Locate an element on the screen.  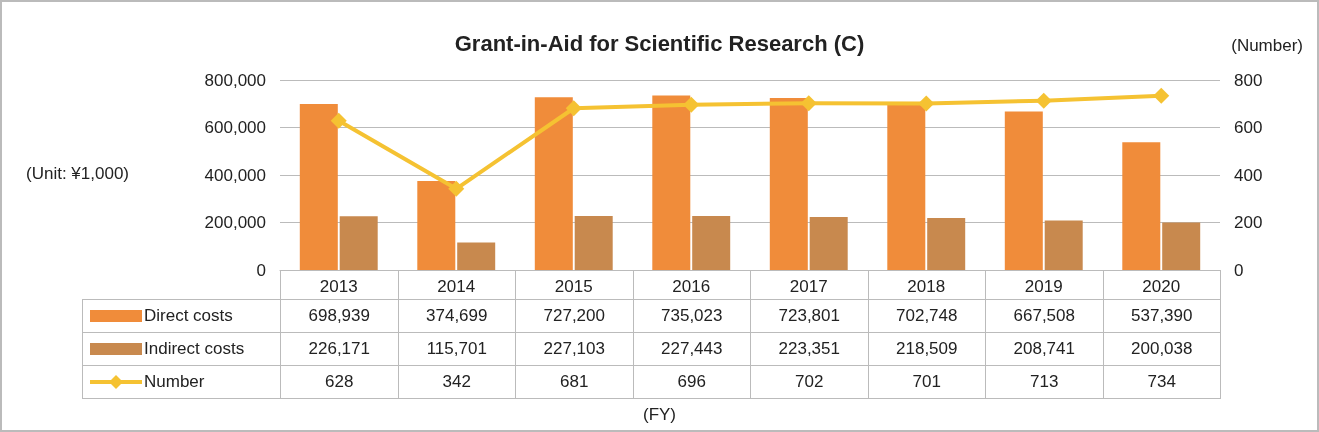
y2-tick-label: 600 is located at coordinates (1248, 127).